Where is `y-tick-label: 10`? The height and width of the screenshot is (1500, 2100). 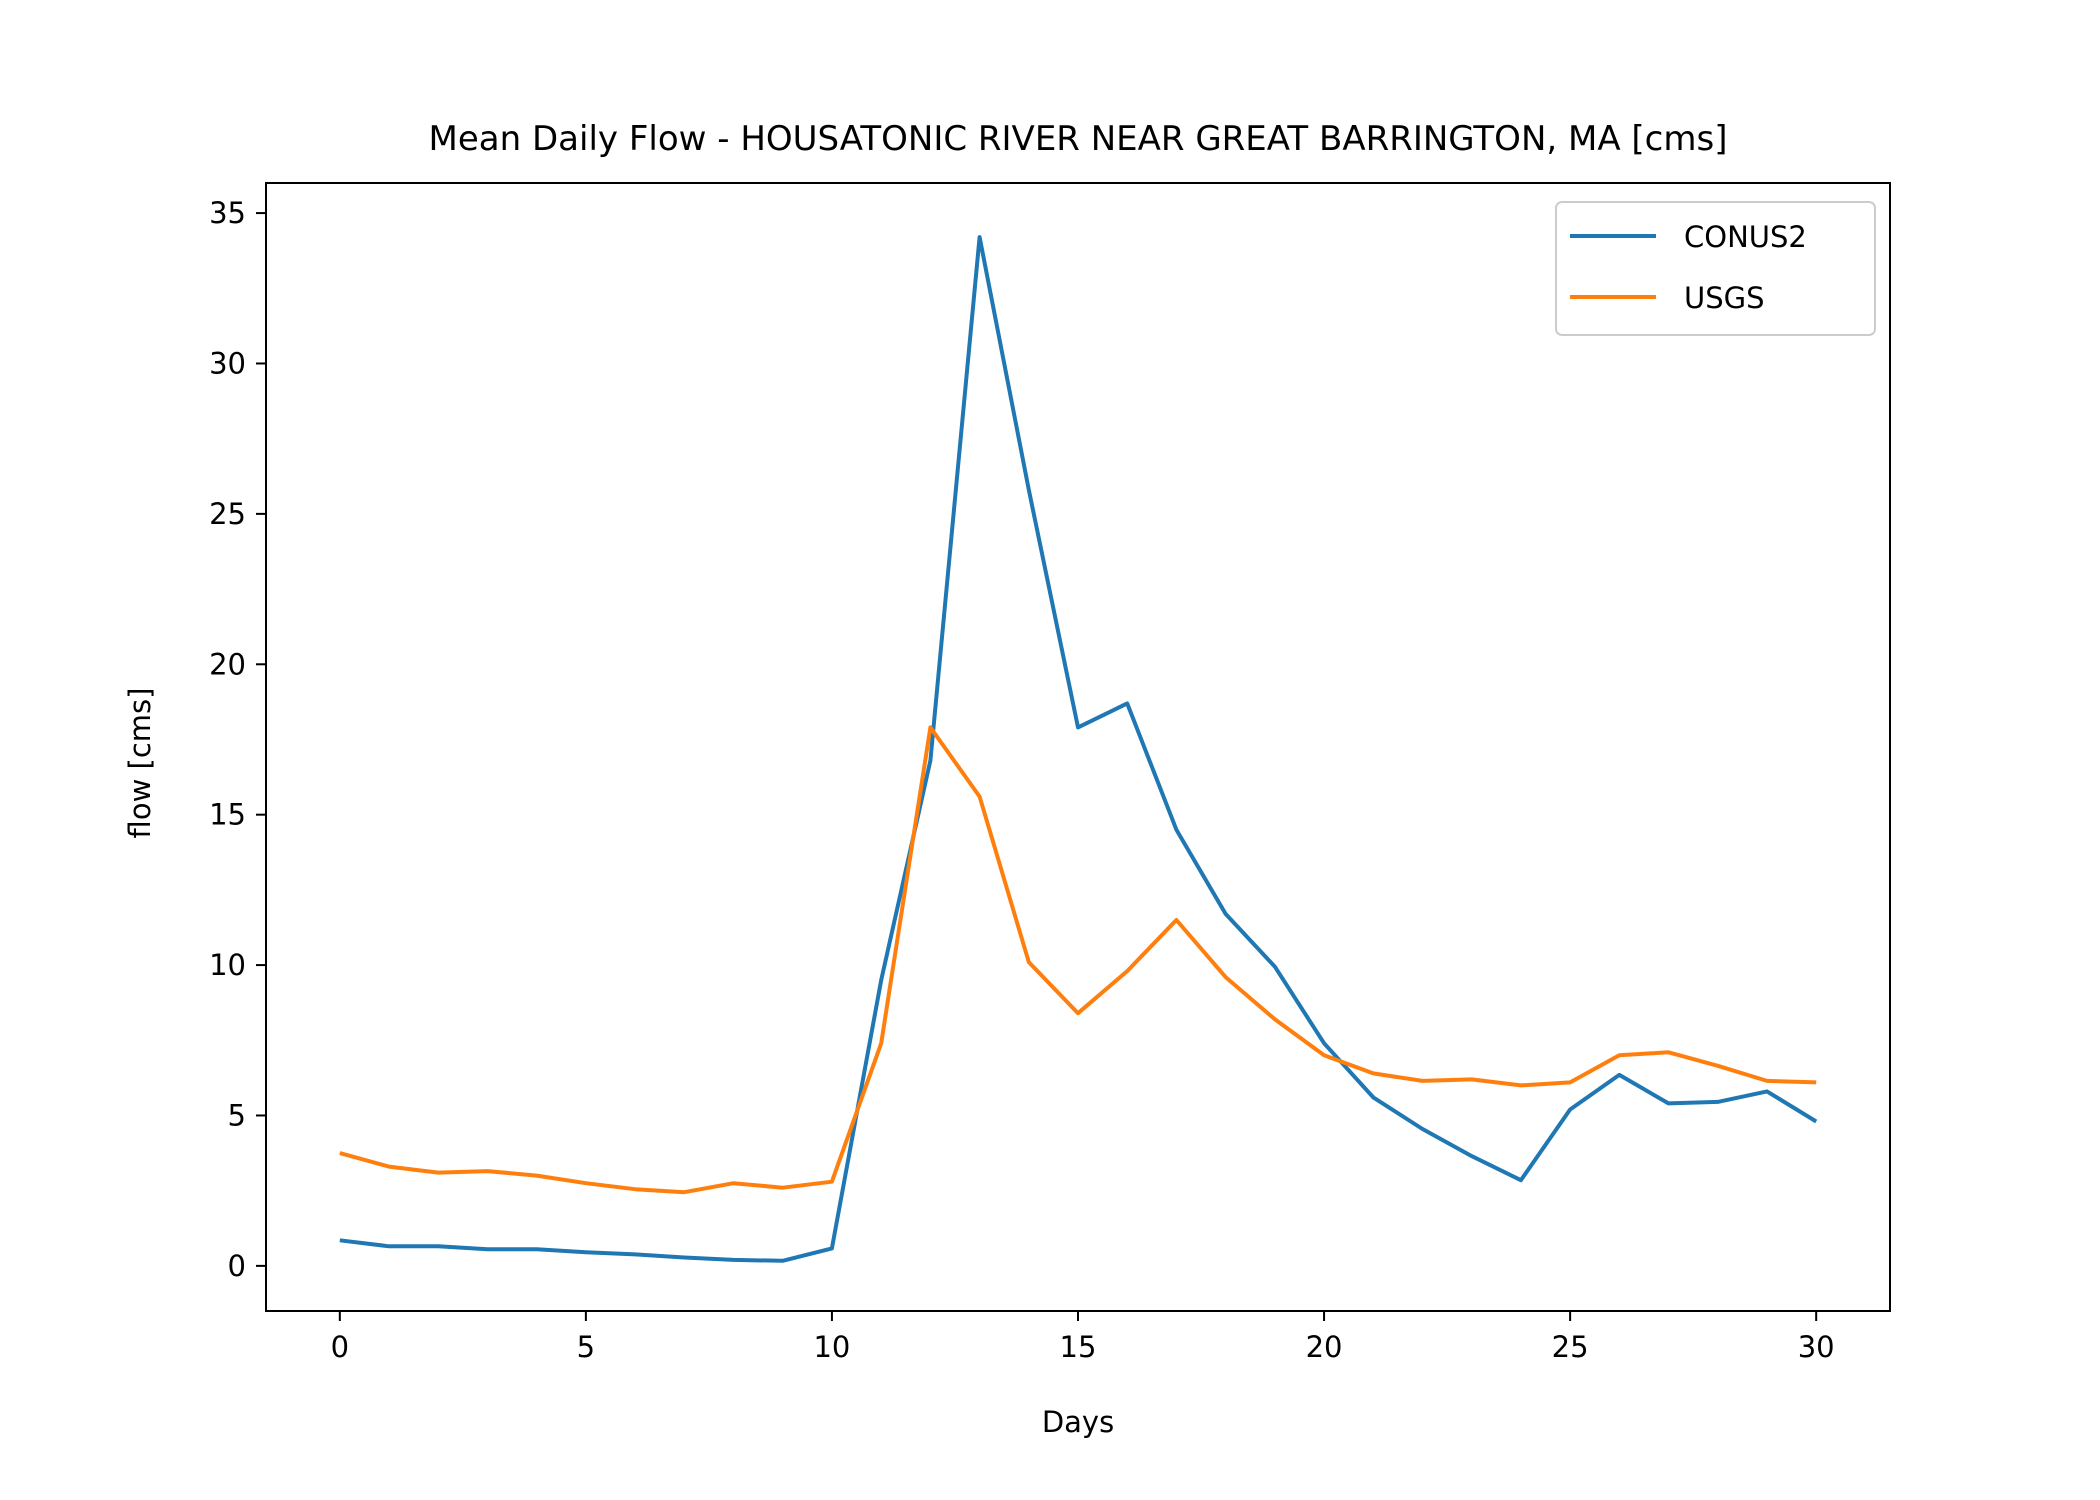
y-tick-label: 10 is located at coordinates (227, 965).